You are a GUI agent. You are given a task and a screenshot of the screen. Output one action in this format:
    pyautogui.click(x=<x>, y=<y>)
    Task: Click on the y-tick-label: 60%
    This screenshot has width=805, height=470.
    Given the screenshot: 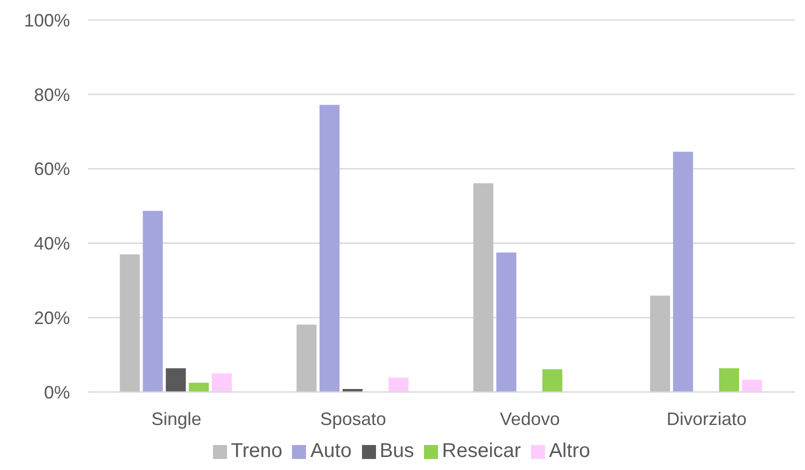 What is the action you would take?
    pyautogui.click(x=52, y=169)
    